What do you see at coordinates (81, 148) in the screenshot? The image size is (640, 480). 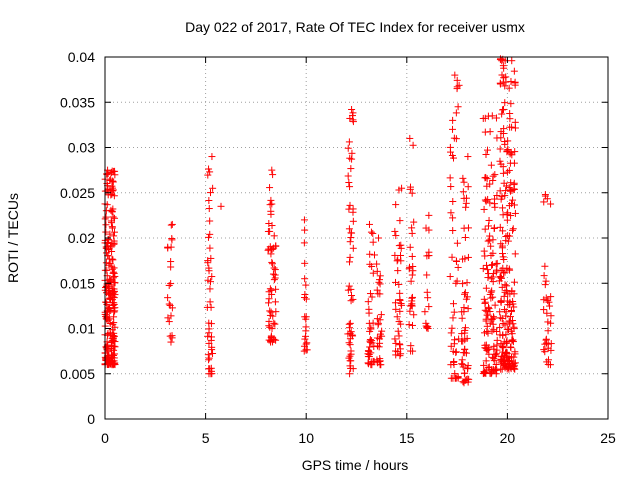 I see `y-tick-label: 0.03` at bounding box center [81, 148].